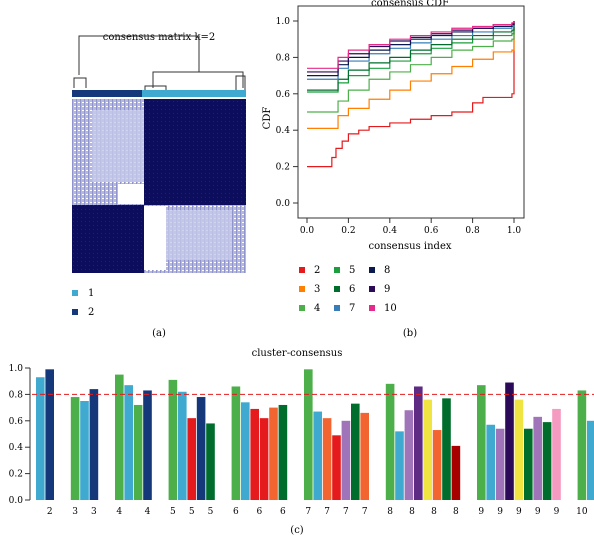 This screenshot has width=594, height=538. I want to click on panel-label-b: (b), so click(410, 333).